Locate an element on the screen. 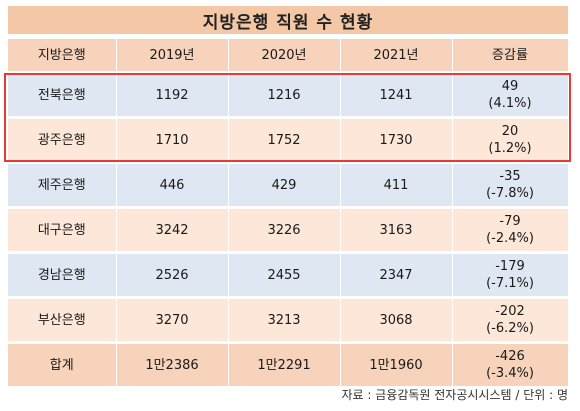 The width and height of the screenshot is (580, 411). value-2021-cell: 1730 is located at coordinates (396, 140).